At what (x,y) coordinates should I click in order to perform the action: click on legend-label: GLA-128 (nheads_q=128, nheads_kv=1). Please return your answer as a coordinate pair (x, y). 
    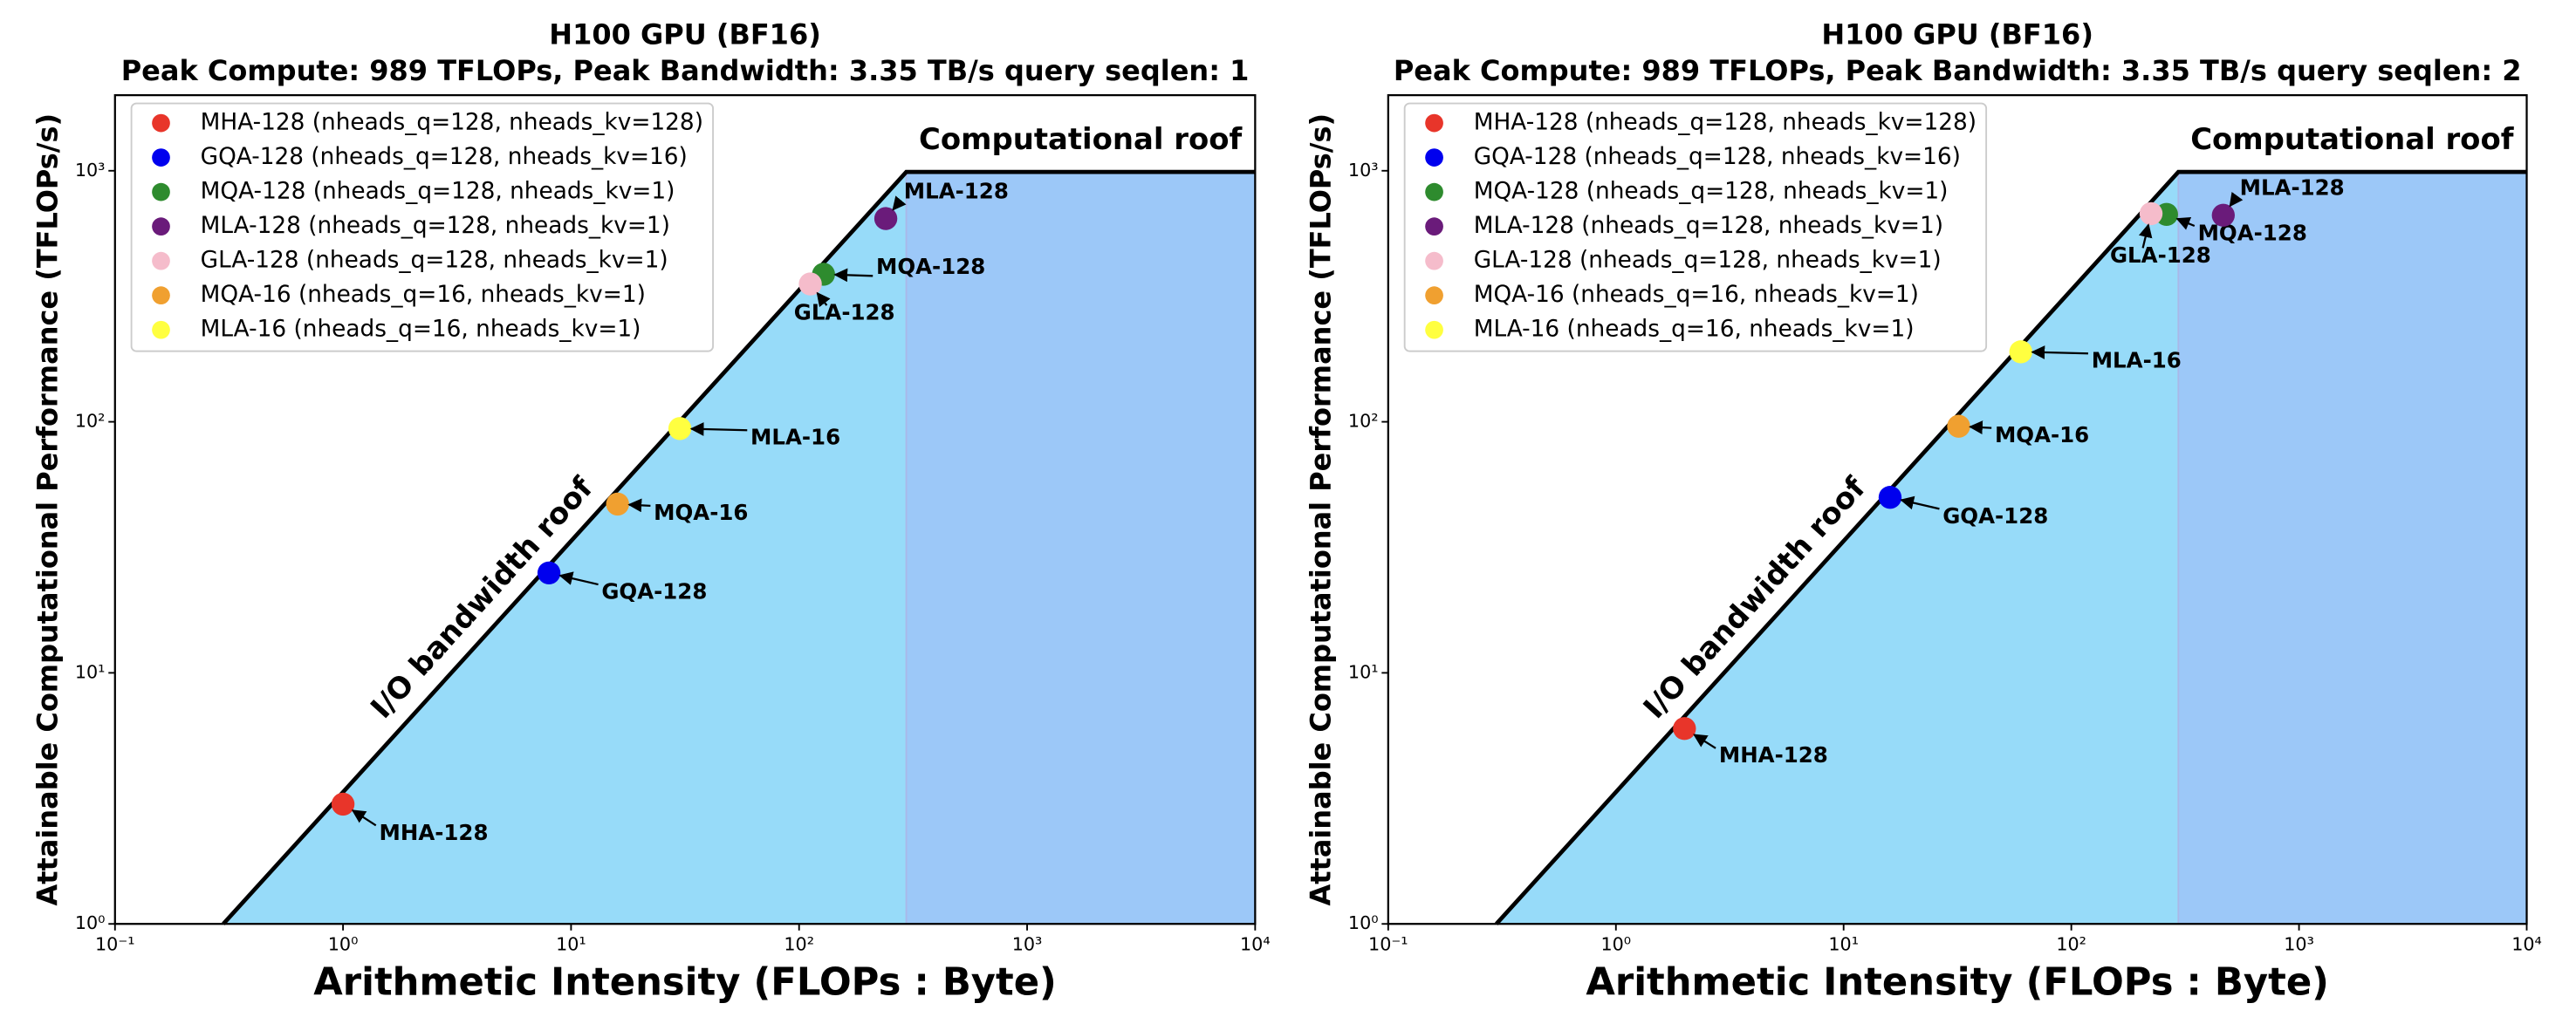
    Looking at the image, I should click on (435, 261).